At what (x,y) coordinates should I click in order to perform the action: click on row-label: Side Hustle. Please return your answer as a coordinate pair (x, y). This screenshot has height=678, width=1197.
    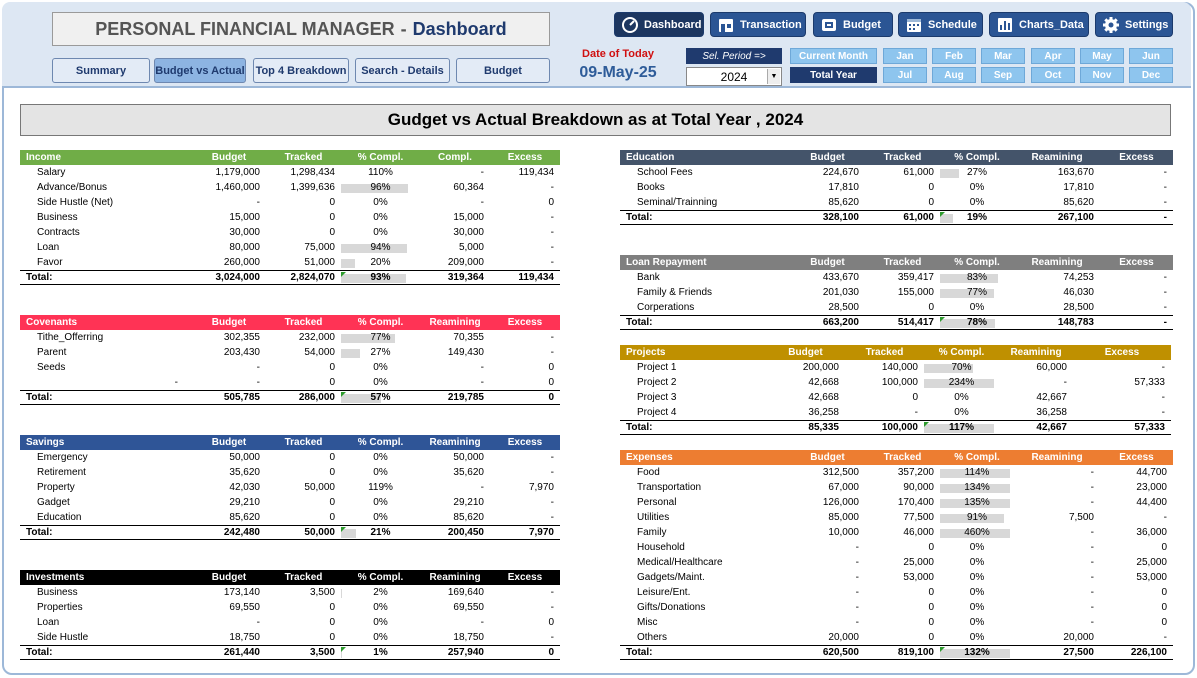
    Looking at the image, I should click on (63, 637).